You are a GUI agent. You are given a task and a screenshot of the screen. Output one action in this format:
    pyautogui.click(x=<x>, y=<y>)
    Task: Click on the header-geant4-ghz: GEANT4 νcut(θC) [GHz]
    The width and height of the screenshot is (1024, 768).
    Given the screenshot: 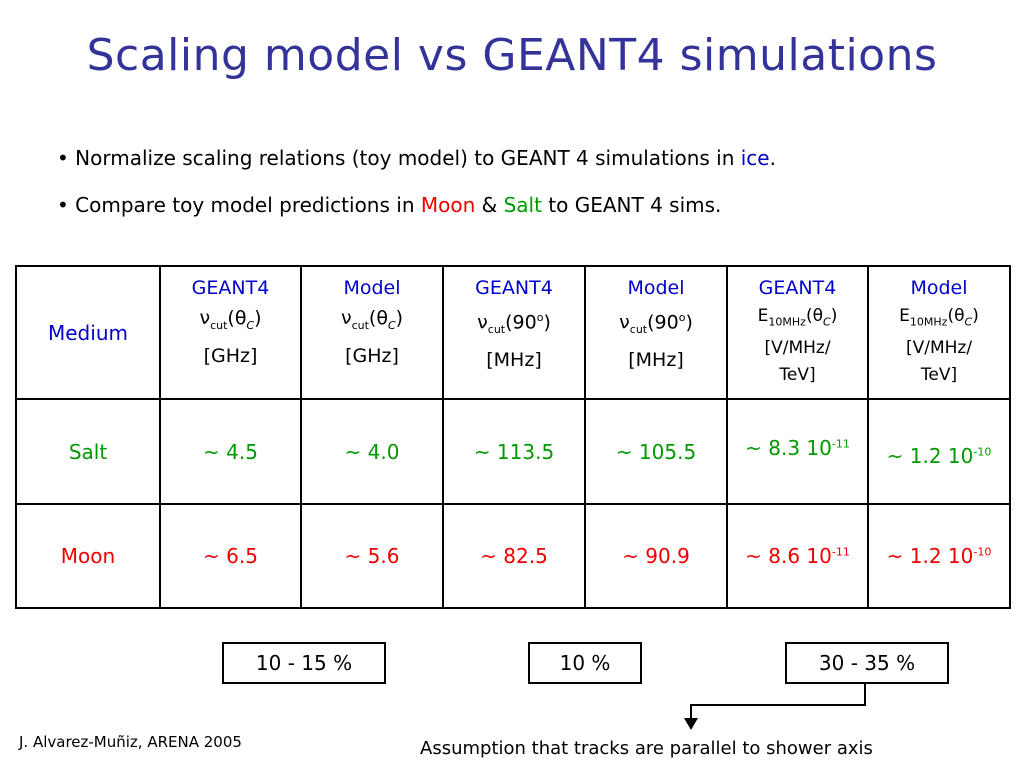 What is the action you would take?
    pyautogui.click(x=230, y=332)
    